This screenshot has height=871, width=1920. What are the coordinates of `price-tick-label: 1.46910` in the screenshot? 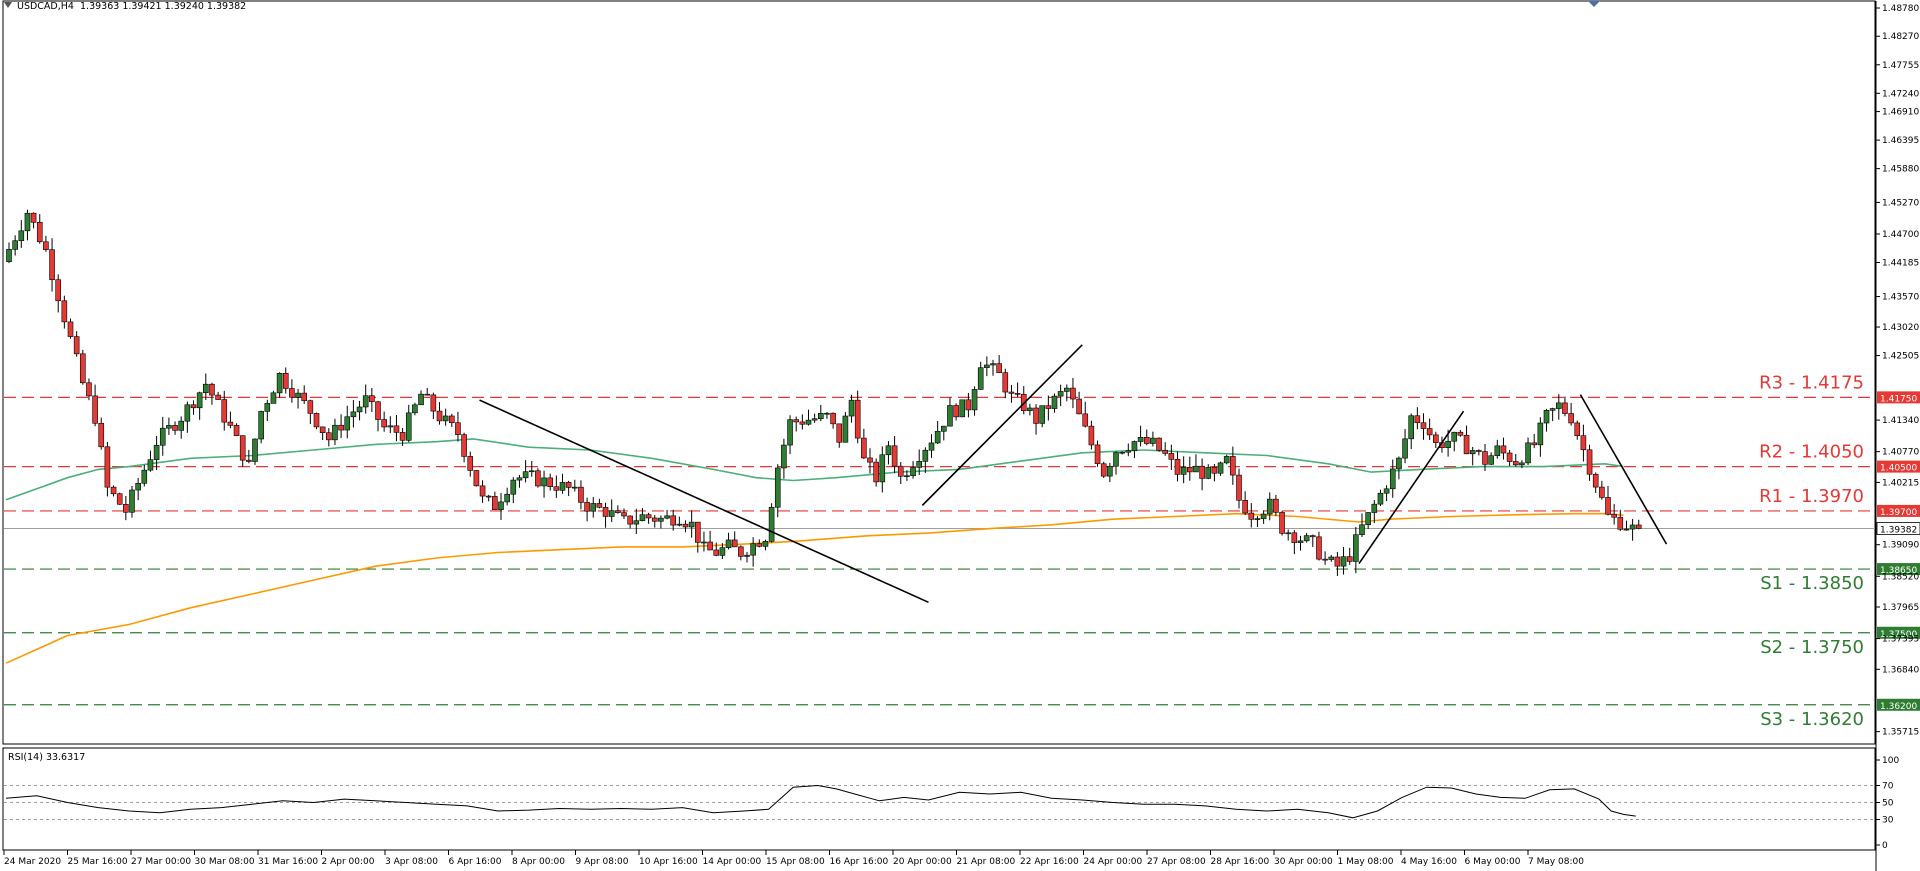 It's located at (1900, 113).